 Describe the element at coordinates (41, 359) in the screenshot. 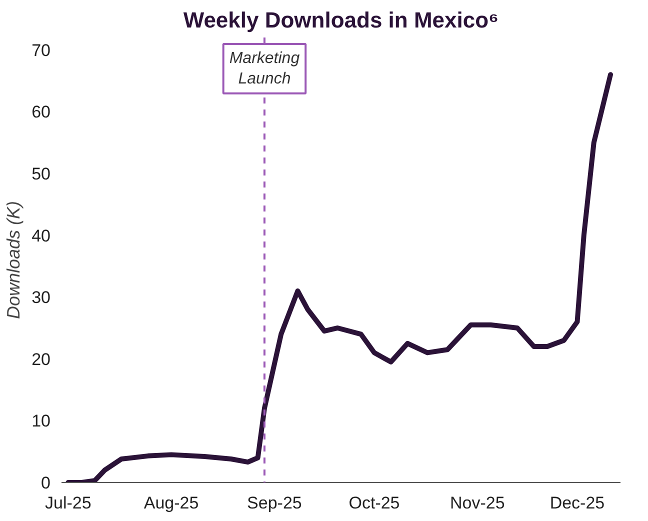

I see `y-tick-label: 20` at that location.